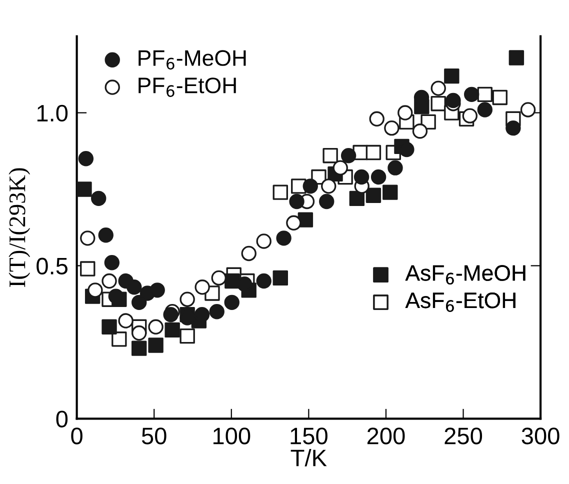 The height and width of the screenshot is (484, 569). Describe the element at coordinates (386, 436) in the screenshot. I see `x-tick-label: 200` at that location.